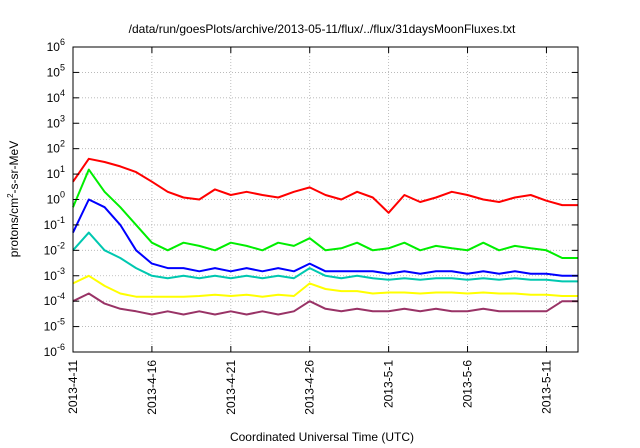 This screenshot has height=448, width=640. I want to click on y-tick-label: 10⁵, so click(56, 70).